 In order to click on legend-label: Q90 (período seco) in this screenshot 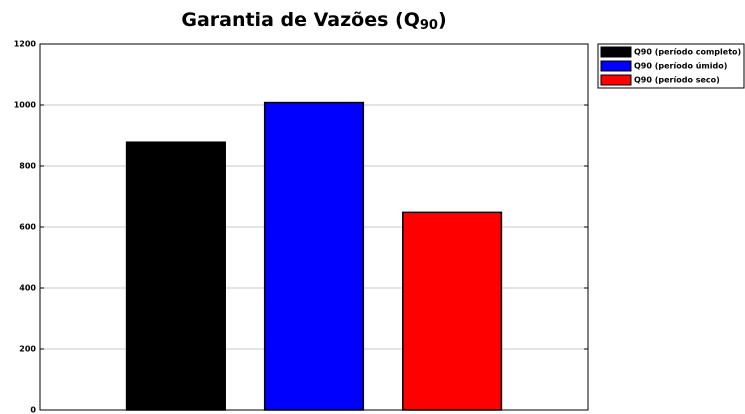, I will do `click(677, 80)`.